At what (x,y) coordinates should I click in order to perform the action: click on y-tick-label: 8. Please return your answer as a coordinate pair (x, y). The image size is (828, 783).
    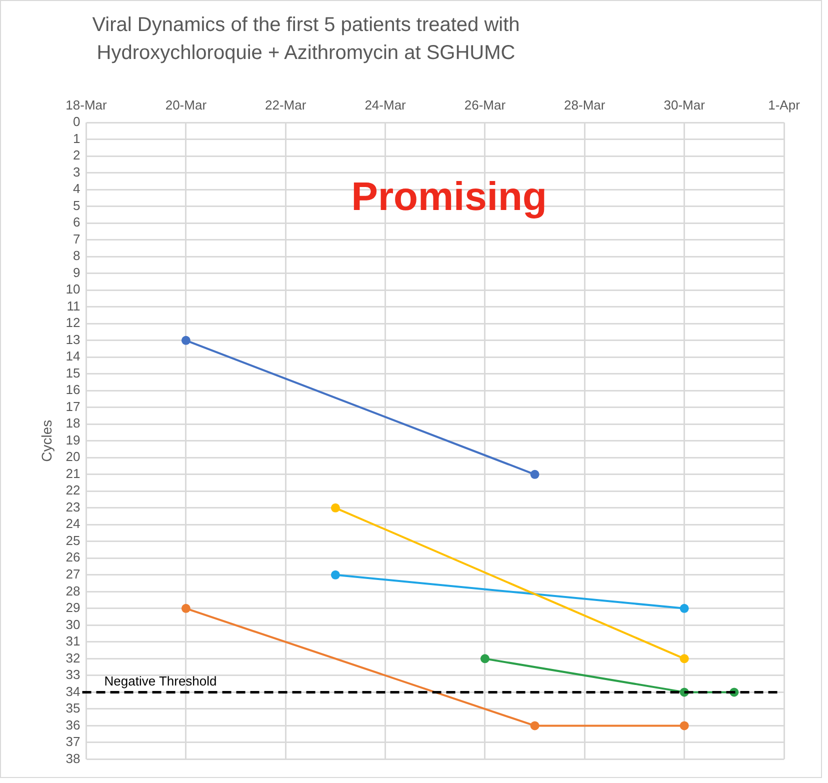
    Looking at the image, I should click on (76, 256).